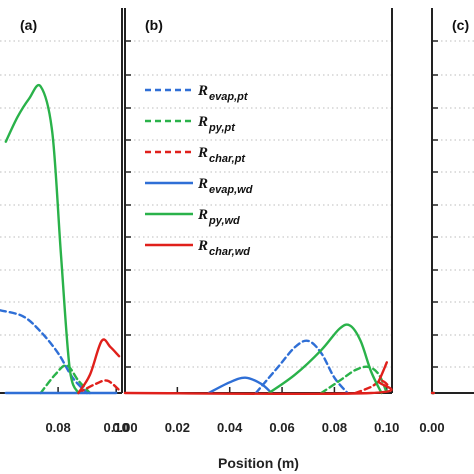 This screenshot has height=474, width=474. I want to click on panel-label: (c), so click(460, 25).